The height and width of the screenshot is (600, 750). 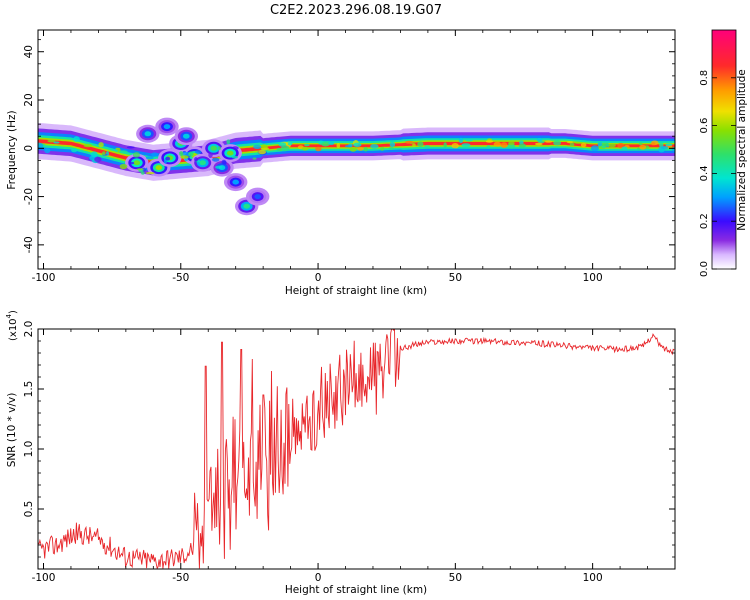 What do you see at coordinates (704, 221) in the screenshot?
I see `colorbar-tick-label: 0.2` at bounding box center [704, 221].